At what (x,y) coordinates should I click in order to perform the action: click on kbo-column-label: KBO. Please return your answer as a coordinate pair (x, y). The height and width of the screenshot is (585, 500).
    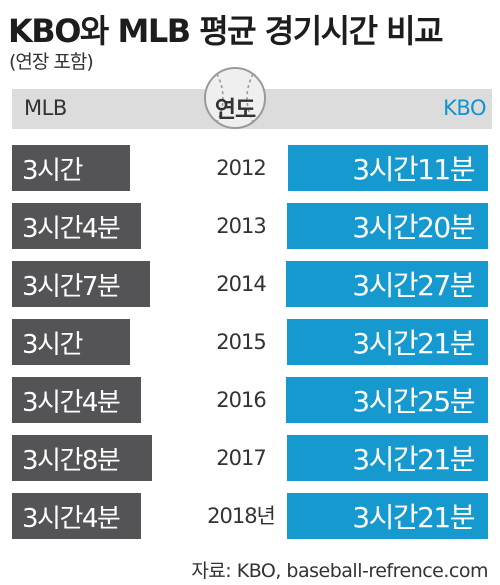
    Looking at the image, I should click on (464, 108).